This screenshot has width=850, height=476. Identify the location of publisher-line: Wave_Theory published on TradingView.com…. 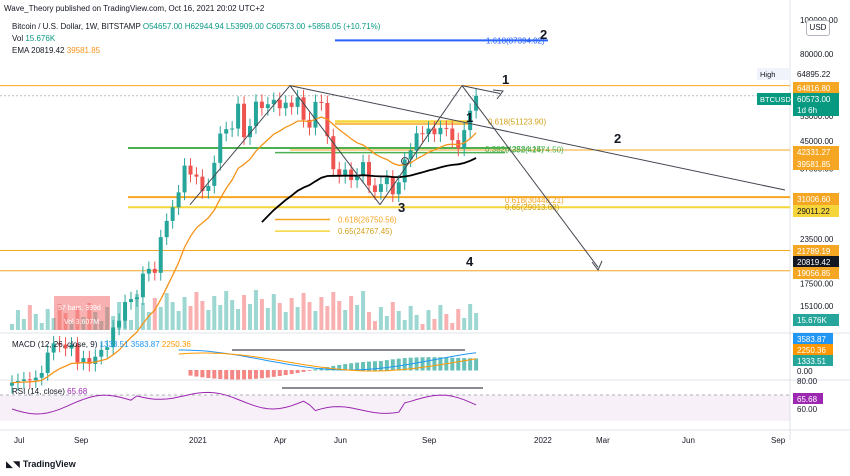
(134, 8).